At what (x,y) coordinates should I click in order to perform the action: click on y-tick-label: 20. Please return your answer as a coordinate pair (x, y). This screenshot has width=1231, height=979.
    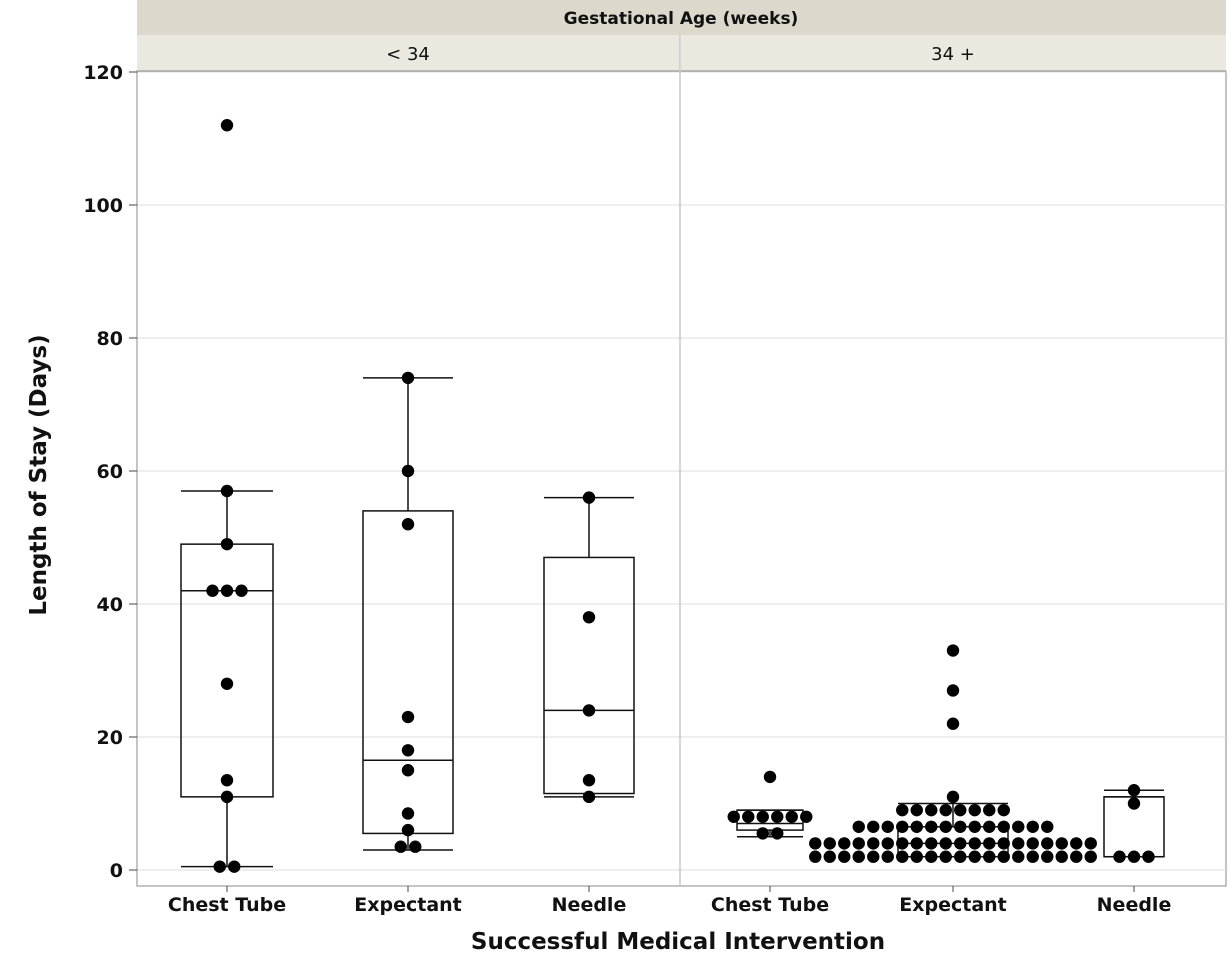
    Looking at the image, I should click on (110, 738).